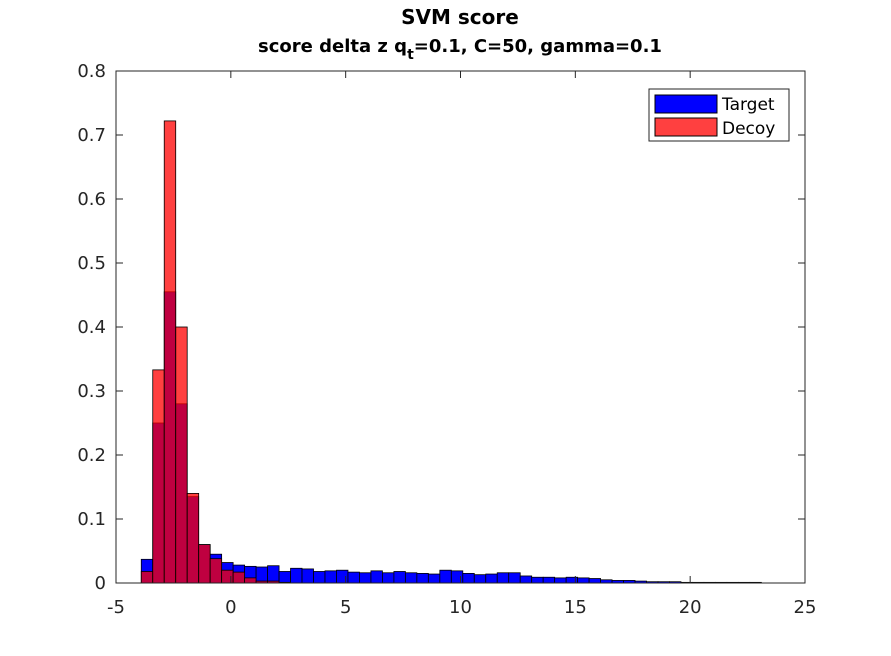 The height and width of the screenshot is (656, 891). Describe the element at coordinates (805, 607) in the screenshot. I see `x-tick-label: 25` at that location.